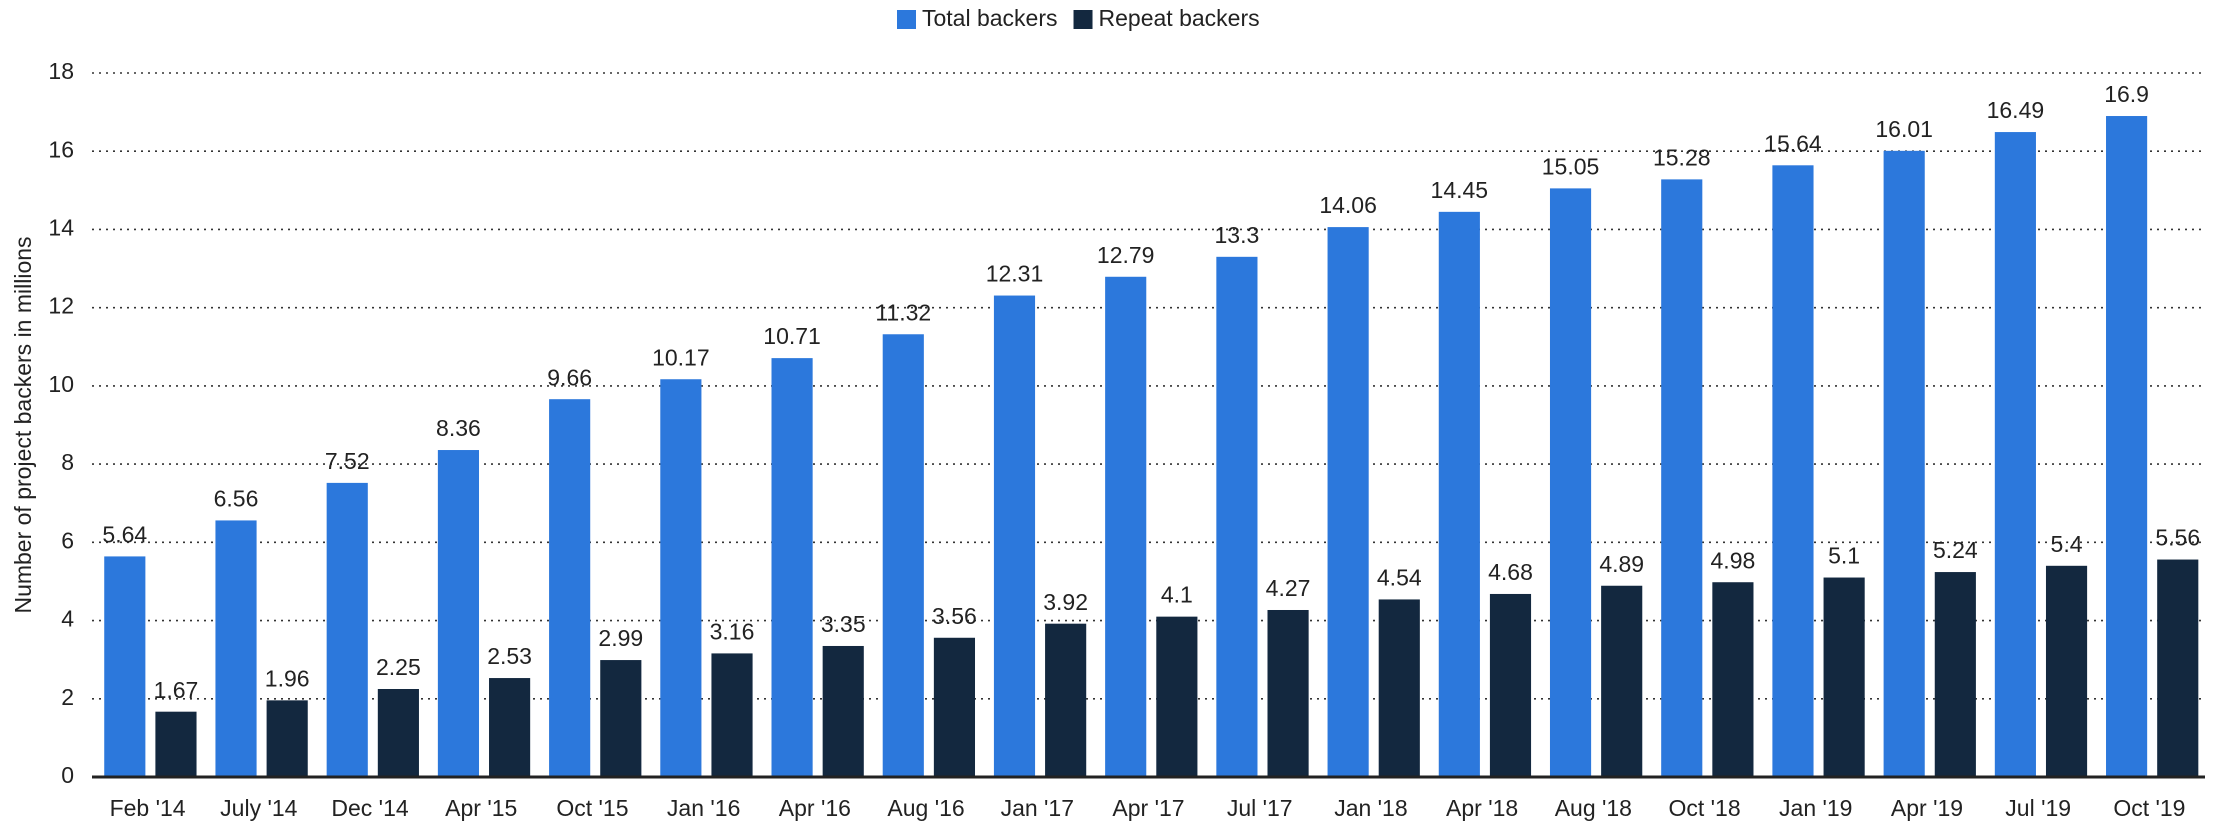 The height and width of the screenshot is (824, 2214). I want to click on y-tick-label: 12, so click(61, 306).